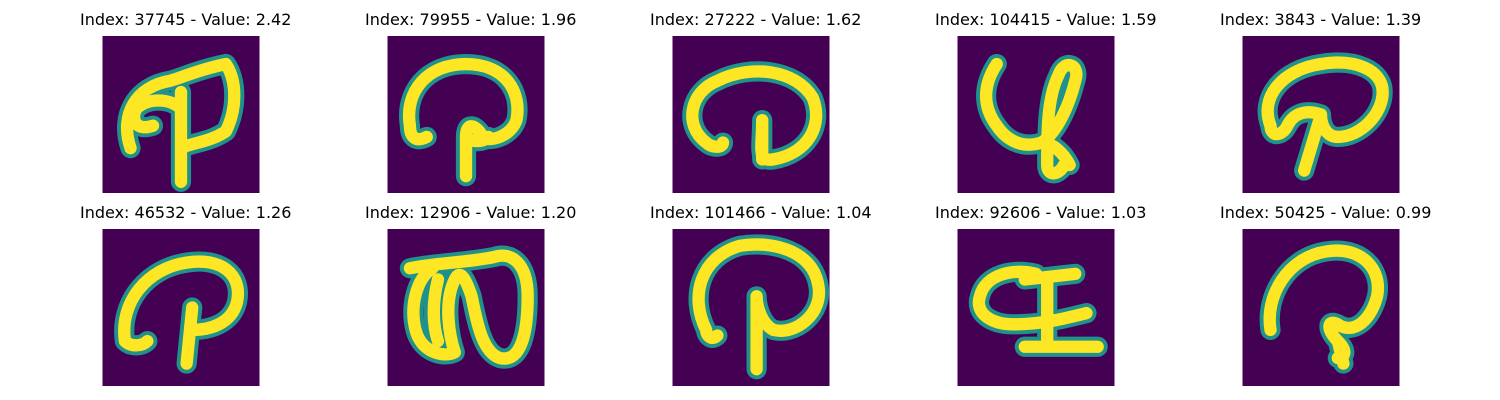 The image size is (1500, 400). What do you see at coordinates (186, 212) in the screenshot?
I see `panel-title: Index: 46532 - Value: 1.26` at bounding box center [186, 212].